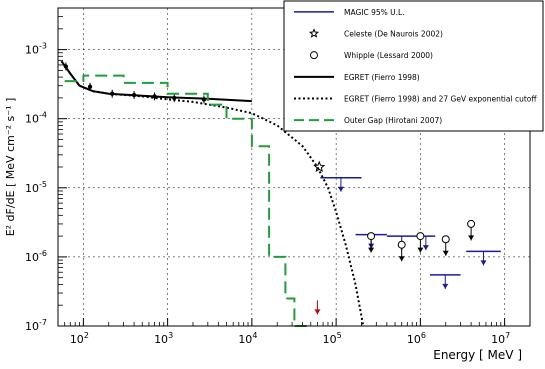 The image size is (545, 369). I want to click on legend-label: Outer Gap (Hirotani 2007), so click(393, 120).